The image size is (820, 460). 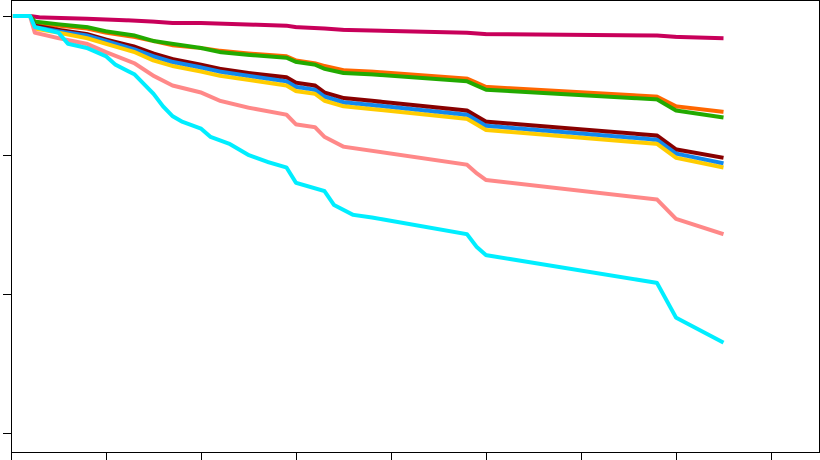 What do you see at coordinates (7, 225) in the screenshot?
I see `y-ticks` at bounding box center [7, 225].